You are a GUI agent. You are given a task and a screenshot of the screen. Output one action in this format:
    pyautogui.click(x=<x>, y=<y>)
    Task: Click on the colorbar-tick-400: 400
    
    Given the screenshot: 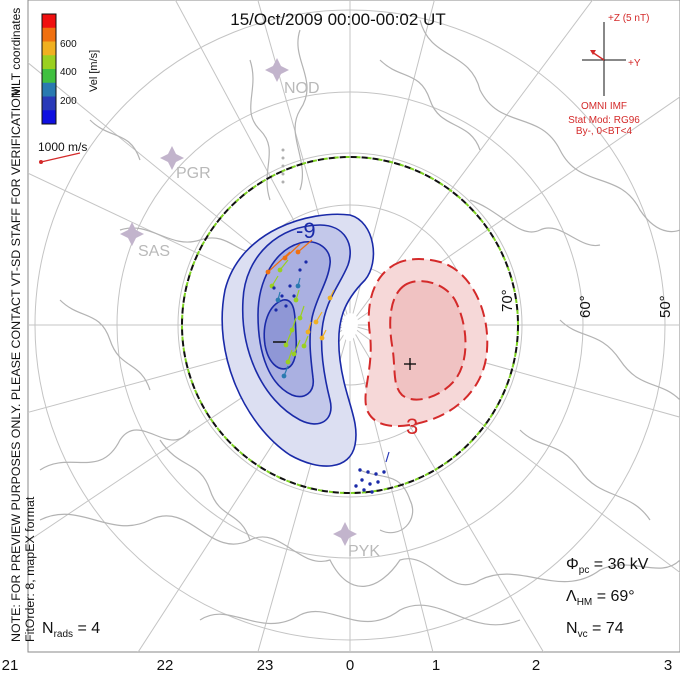 What is the action you would take?
    pyautogui.click(x=68, y=72)
    